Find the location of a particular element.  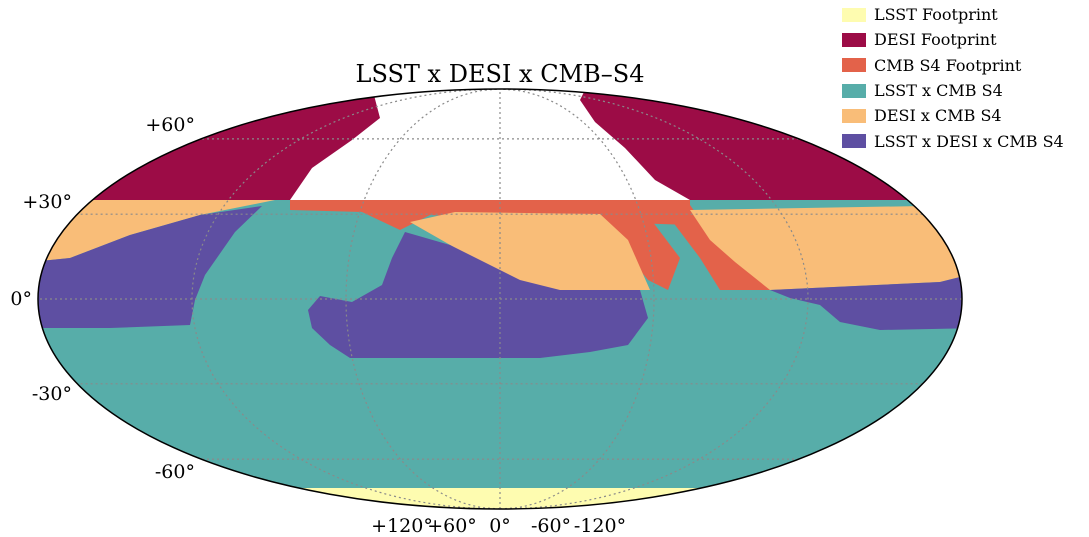

region-desi-x-cmb-s4-left is located at coordinates (156, 231).